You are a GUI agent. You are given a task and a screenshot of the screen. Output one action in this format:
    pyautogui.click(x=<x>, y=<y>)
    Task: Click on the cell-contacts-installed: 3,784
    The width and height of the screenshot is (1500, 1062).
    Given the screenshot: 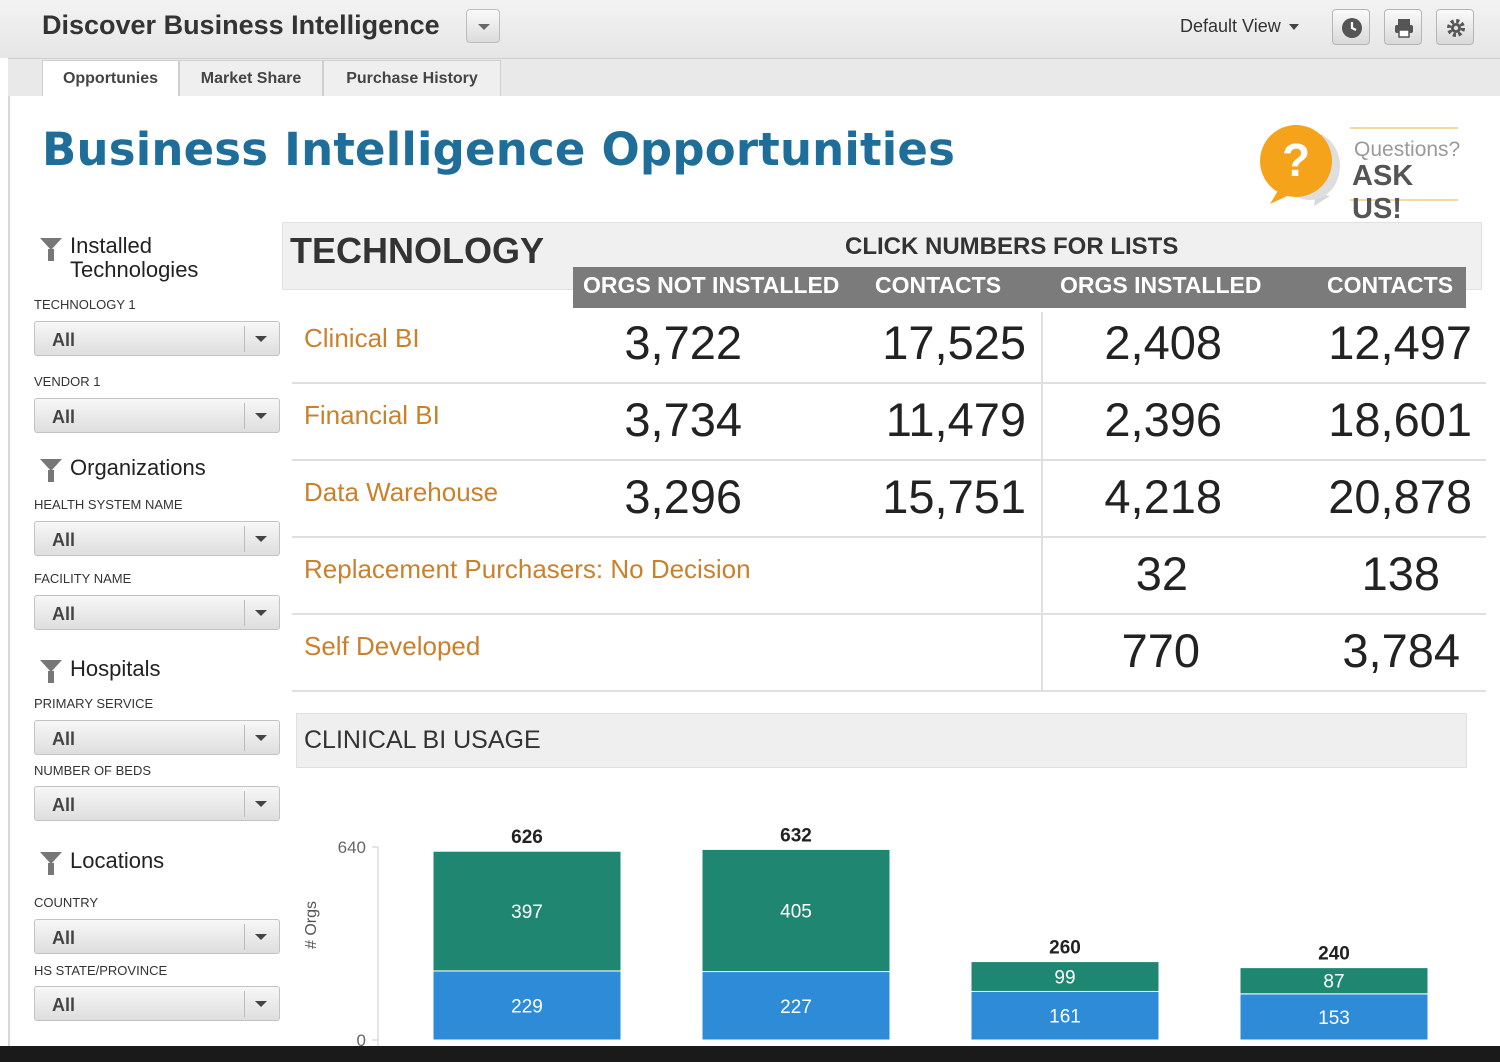 What is the action you would take?
    pyautogui.click(x=1401, y=650)
    